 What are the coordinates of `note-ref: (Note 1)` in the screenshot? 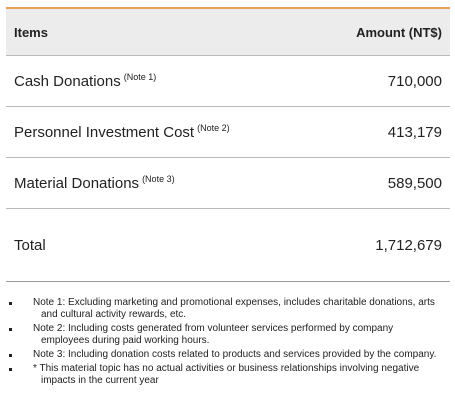 It's located at (140, 77).